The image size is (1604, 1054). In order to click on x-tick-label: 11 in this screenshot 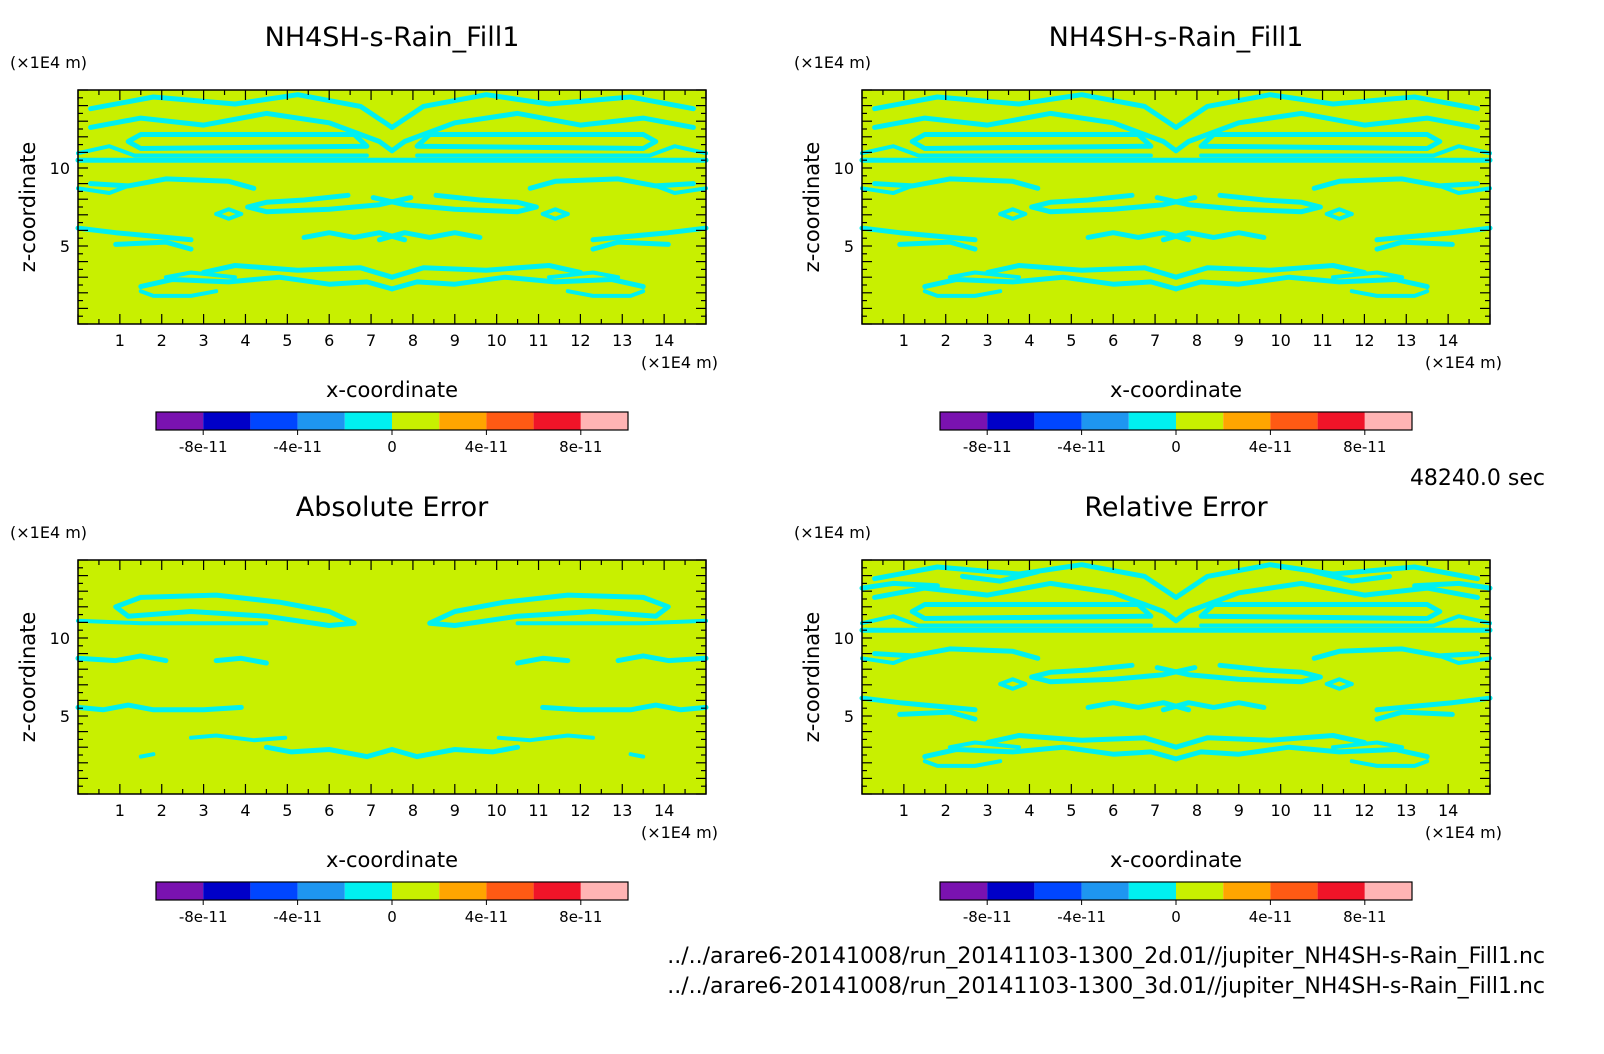, I will do `click(538, 340)`.